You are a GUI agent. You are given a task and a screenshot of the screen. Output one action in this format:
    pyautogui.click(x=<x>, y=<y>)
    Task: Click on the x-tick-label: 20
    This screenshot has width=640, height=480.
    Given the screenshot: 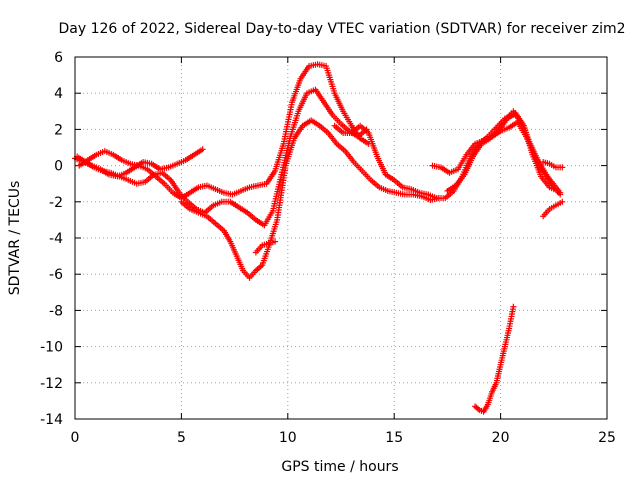 What is the action you would take?
    pyautogui.click(x=501, y=438)
    